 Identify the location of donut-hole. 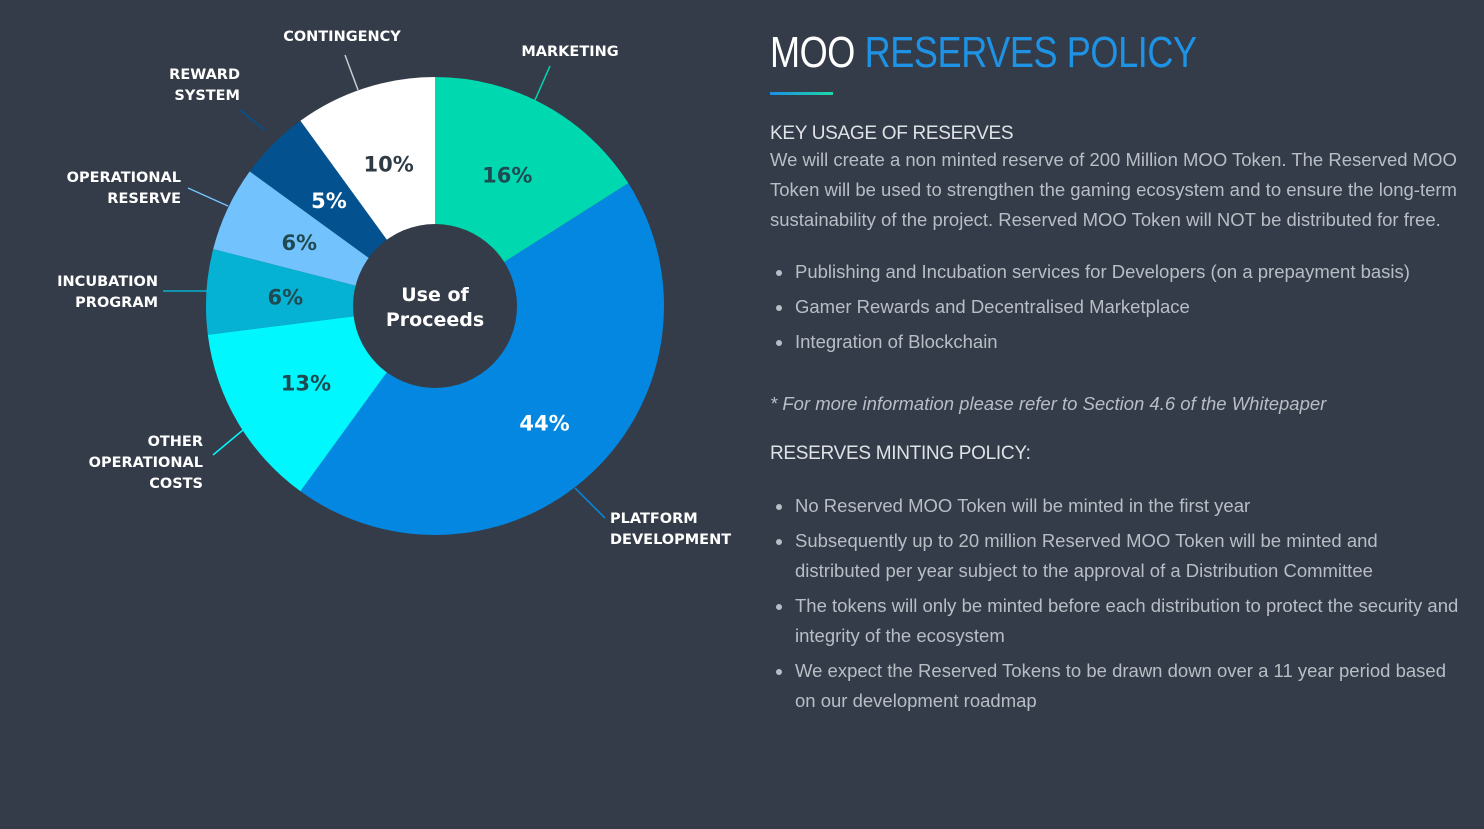
(435, 306).